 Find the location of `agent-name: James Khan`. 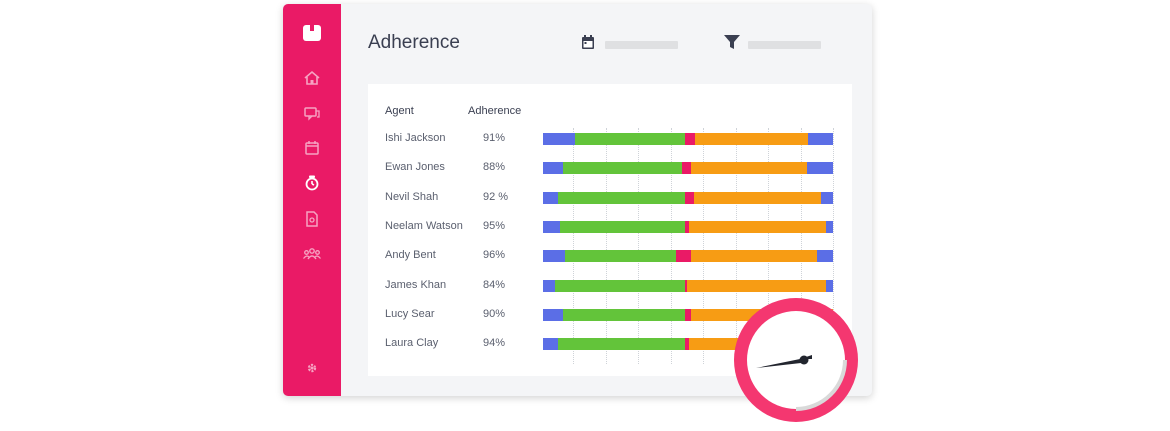

agent-name: James Khan is located at coordinates (416, 284).